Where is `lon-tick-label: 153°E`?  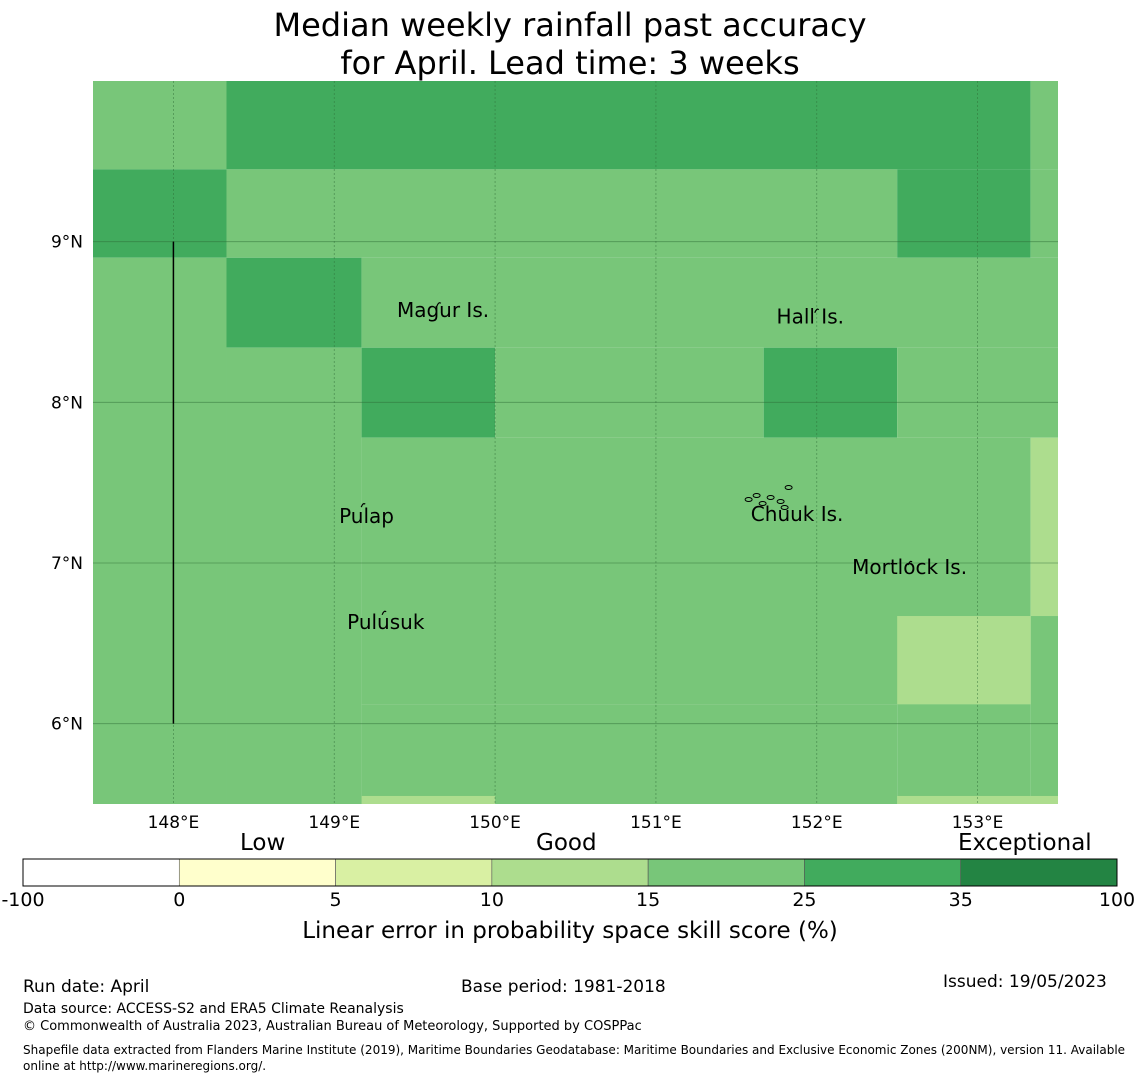
lon-tick-label: 153°E is located at coordinates (978, 823).